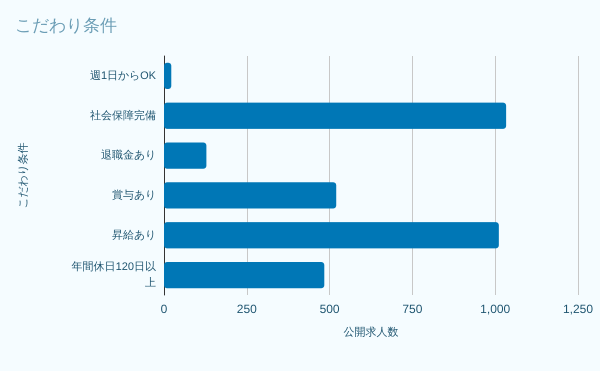 Image resolution: width=600 pixels, height=371 pixels. I want to click on chart-title: こだわり条件, so click(66, 25).